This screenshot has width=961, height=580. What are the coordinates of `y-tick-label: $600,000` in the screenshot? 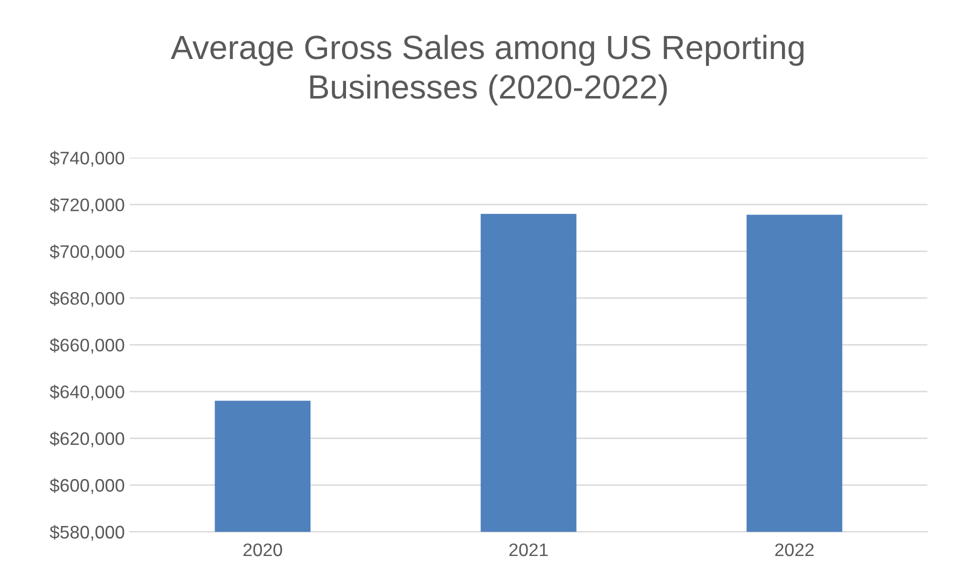 It's located at (87, 486).